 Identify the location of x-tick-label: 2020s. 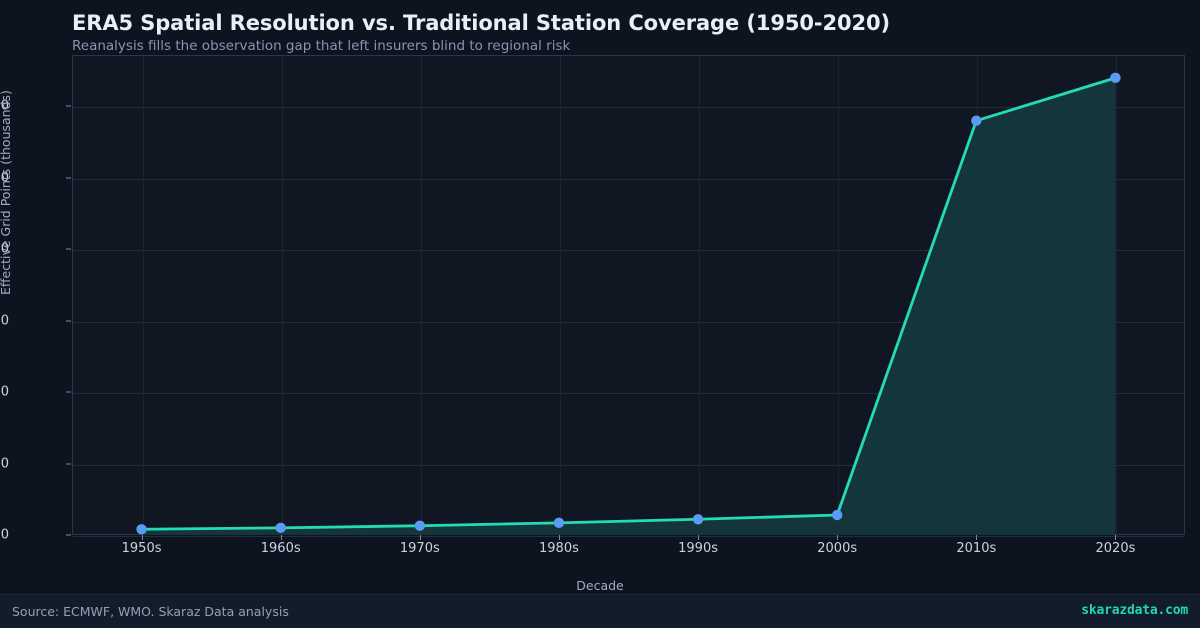
(1115, 548).